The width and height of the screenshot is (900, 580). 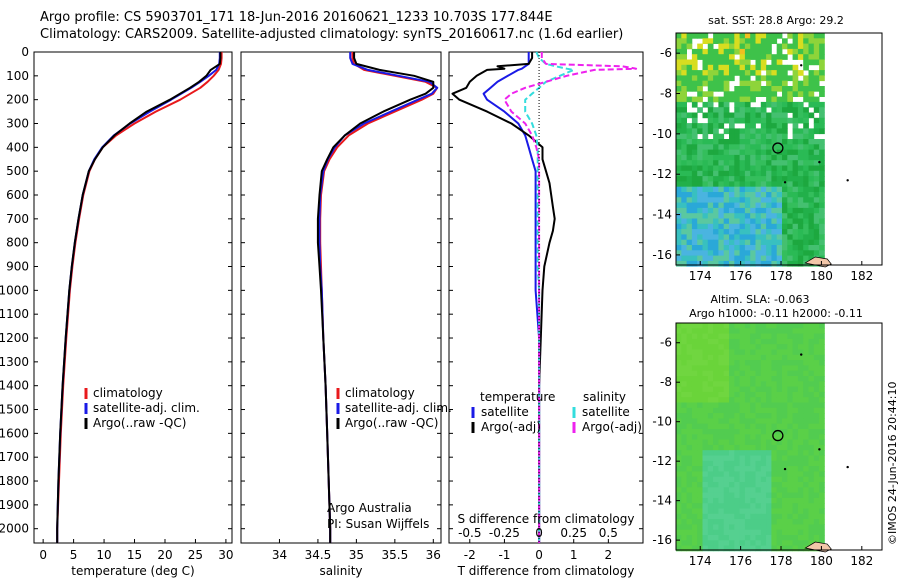 What do you see at coordinates (146, 408) in the screenshot?
I see `temperature-legend-label: satellite-adj. clim.` at bounding box center [146, 408].